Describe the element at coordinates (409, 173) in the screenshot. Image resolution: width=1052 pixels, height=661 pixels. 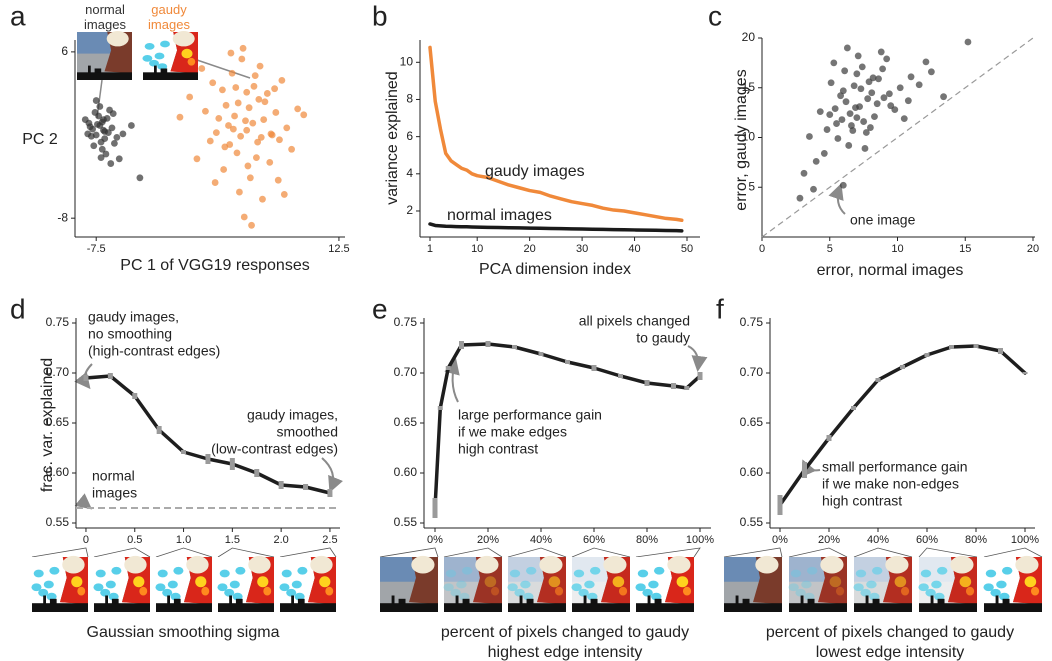
I see `y-tick-label: 4` at that location.